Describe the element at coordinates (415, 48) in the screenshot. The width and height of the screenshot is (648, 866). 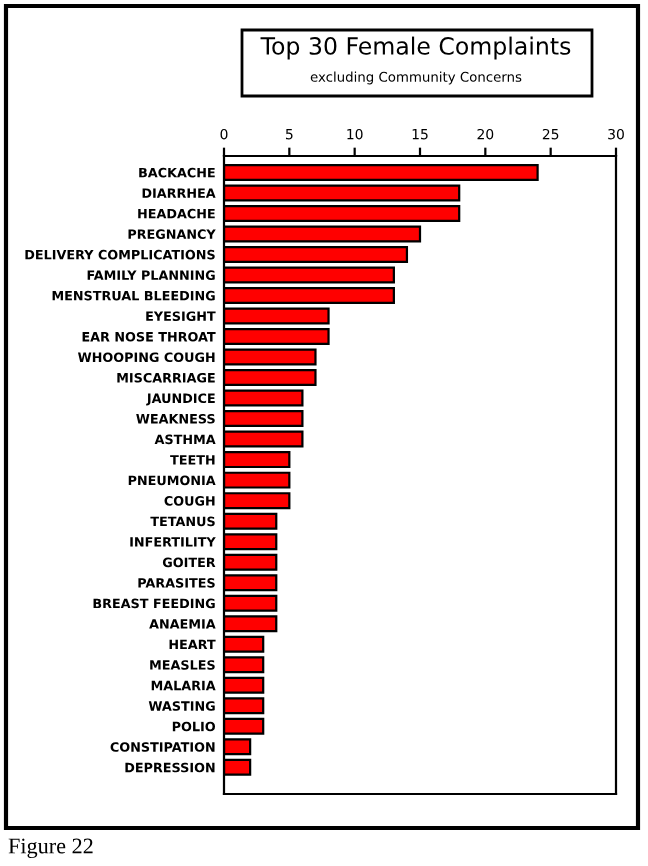
I see `chart-title: Top 30 Female Complaints` at that location.